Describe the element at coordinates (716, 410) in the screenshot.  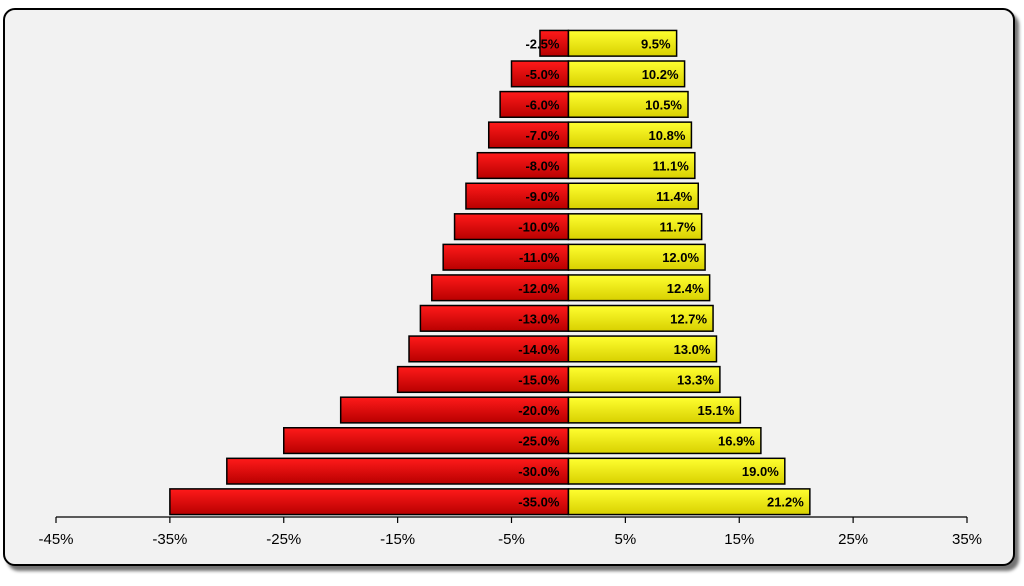
I see `positive-data-label-12: 15.1%` at that location.